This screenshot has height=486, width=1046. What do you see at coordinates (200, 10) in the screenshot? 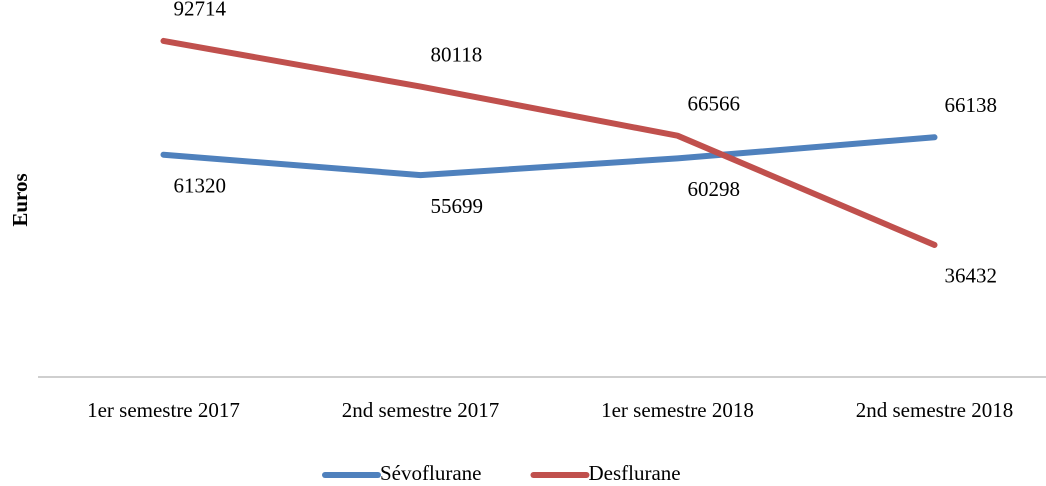
I see `data-label: 92714` at bounding box center [200, 10].